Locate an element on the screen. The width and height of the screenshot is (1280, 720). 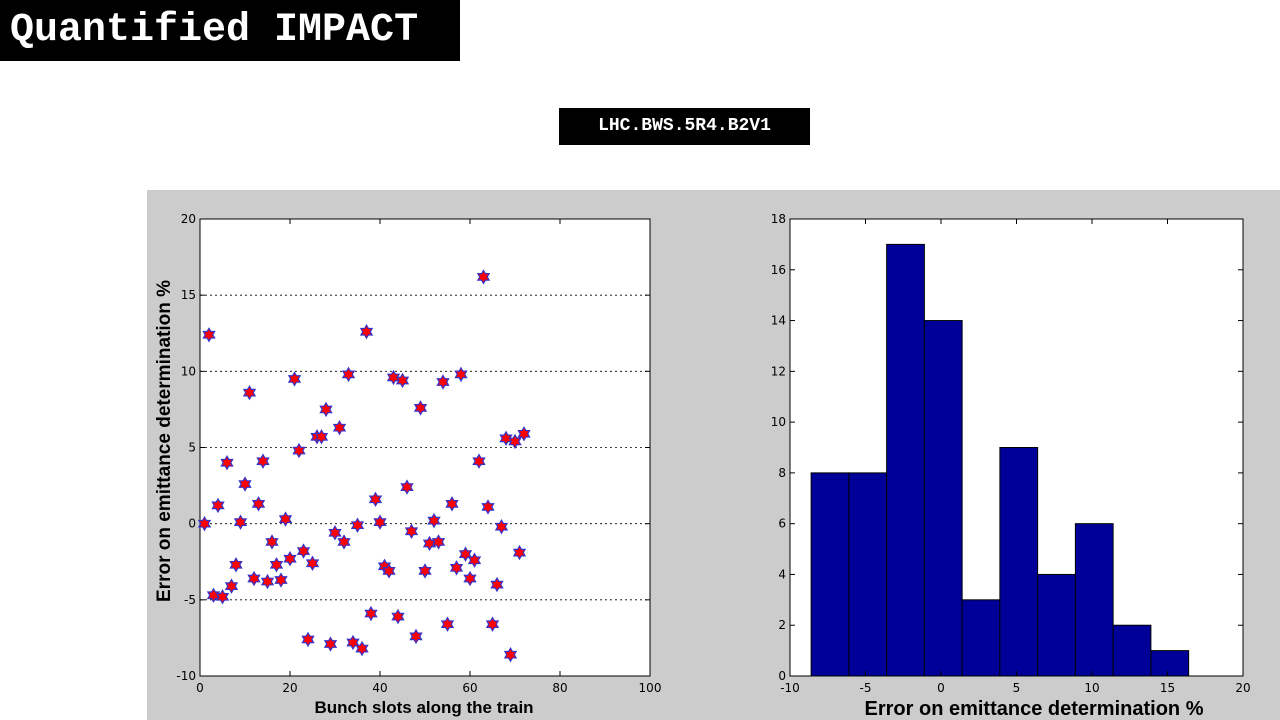
histogram-x-tick-label: 15 is located at coordinates (1167, 688).